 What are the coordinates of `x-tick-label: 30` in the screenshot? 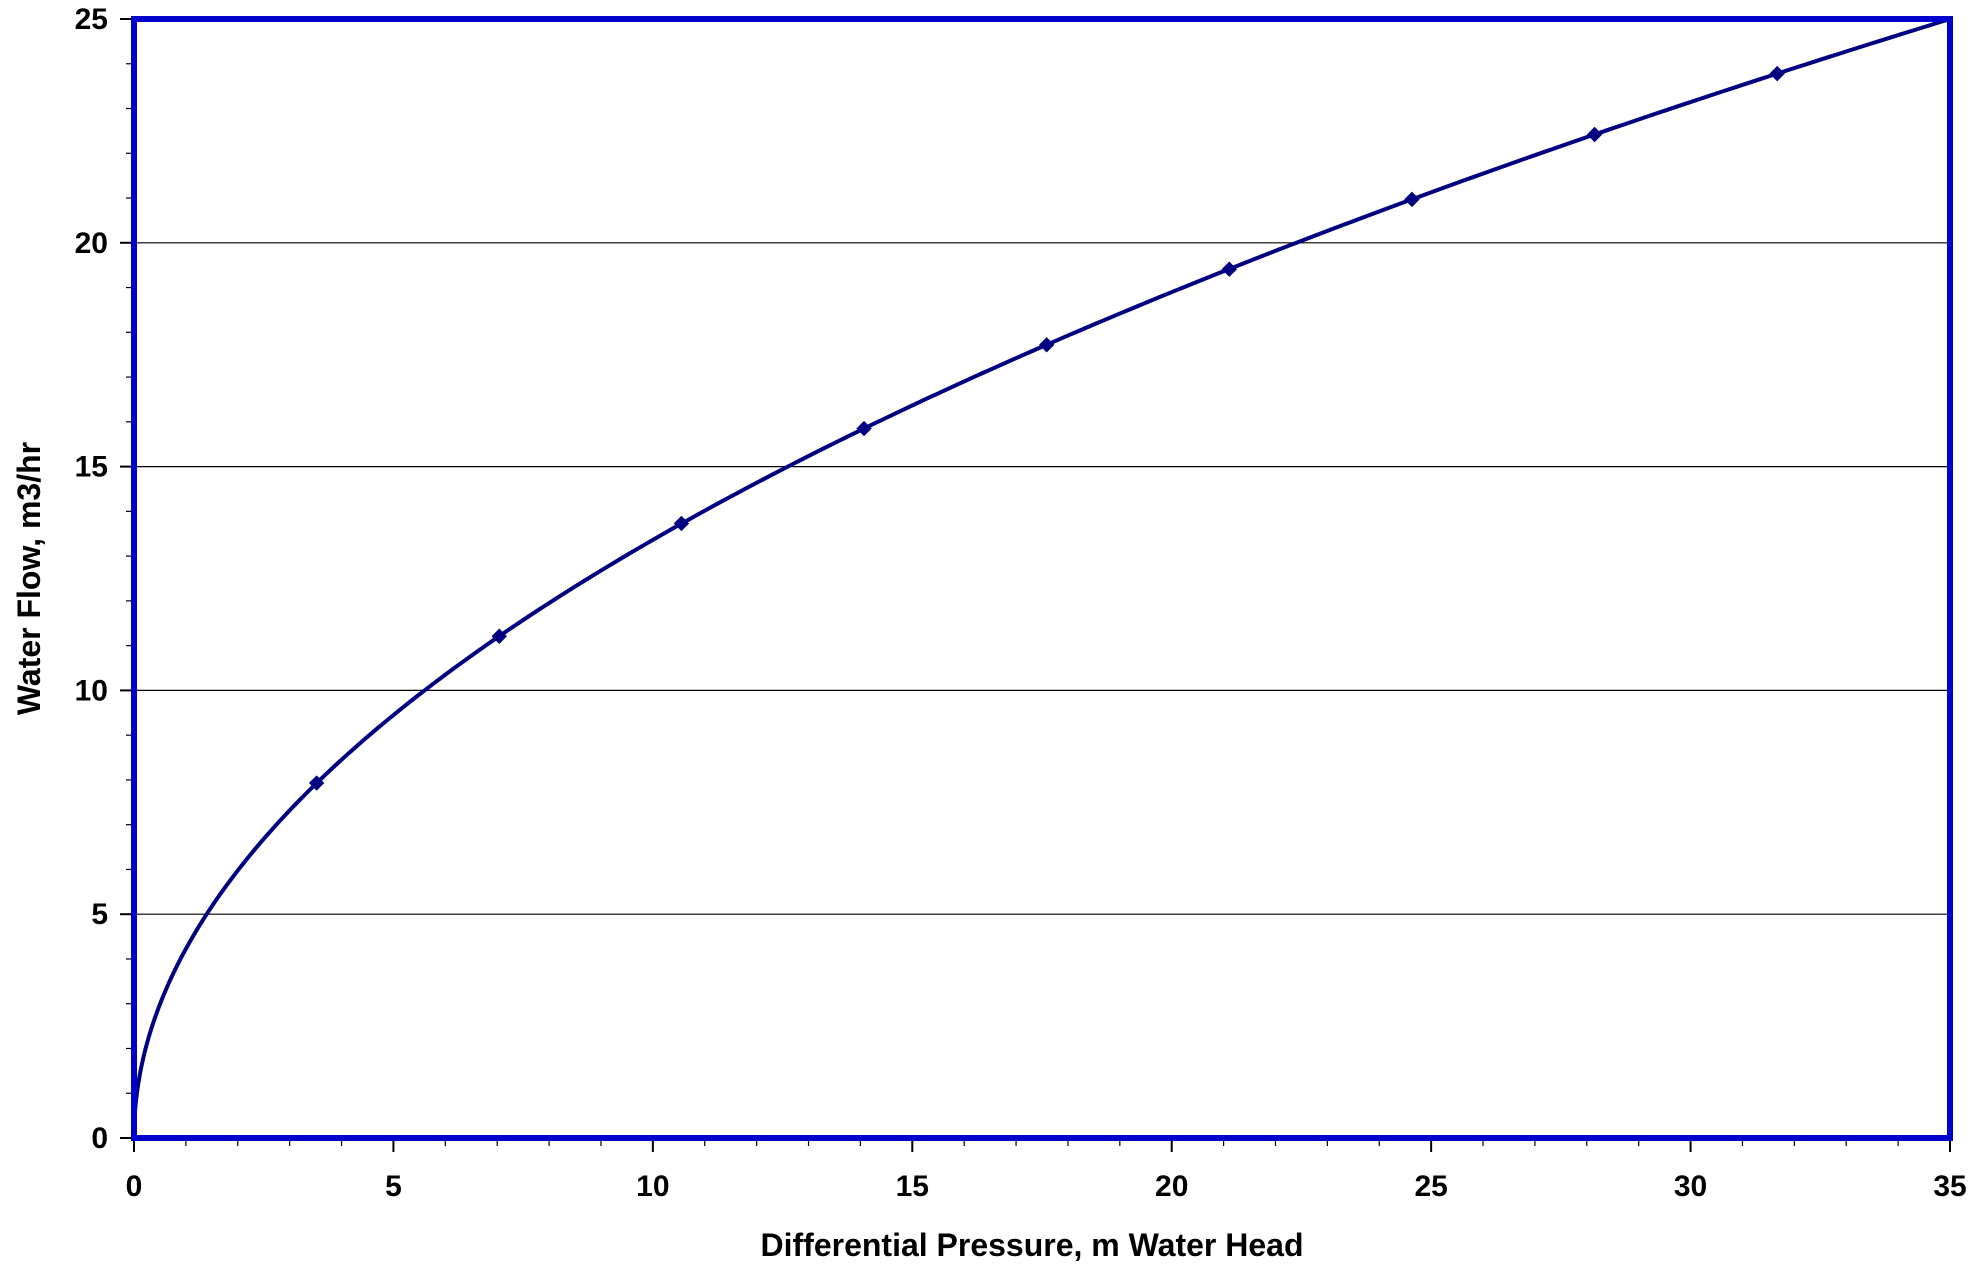 It's located at (1690, 1186).